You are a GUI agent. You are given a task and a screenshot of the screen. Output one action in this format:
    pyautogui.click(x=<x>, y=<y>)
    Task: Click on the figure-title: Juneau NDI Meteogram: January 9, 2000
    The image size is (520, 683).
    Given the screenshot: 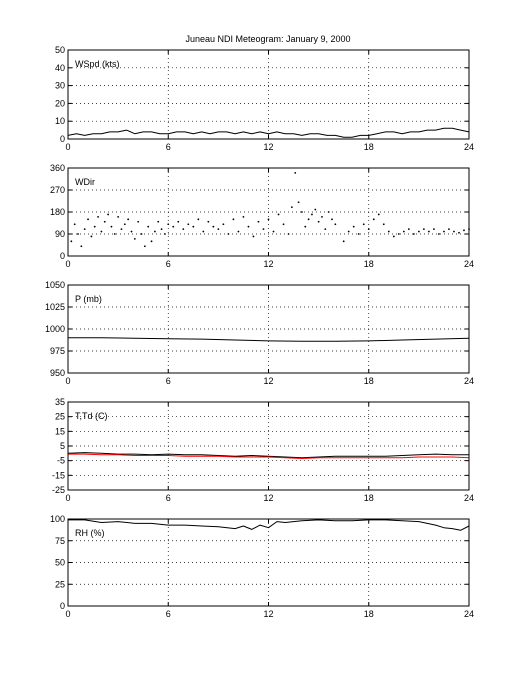 What is the action you would take?
    pyautogui.click(x=267, y=39)
    